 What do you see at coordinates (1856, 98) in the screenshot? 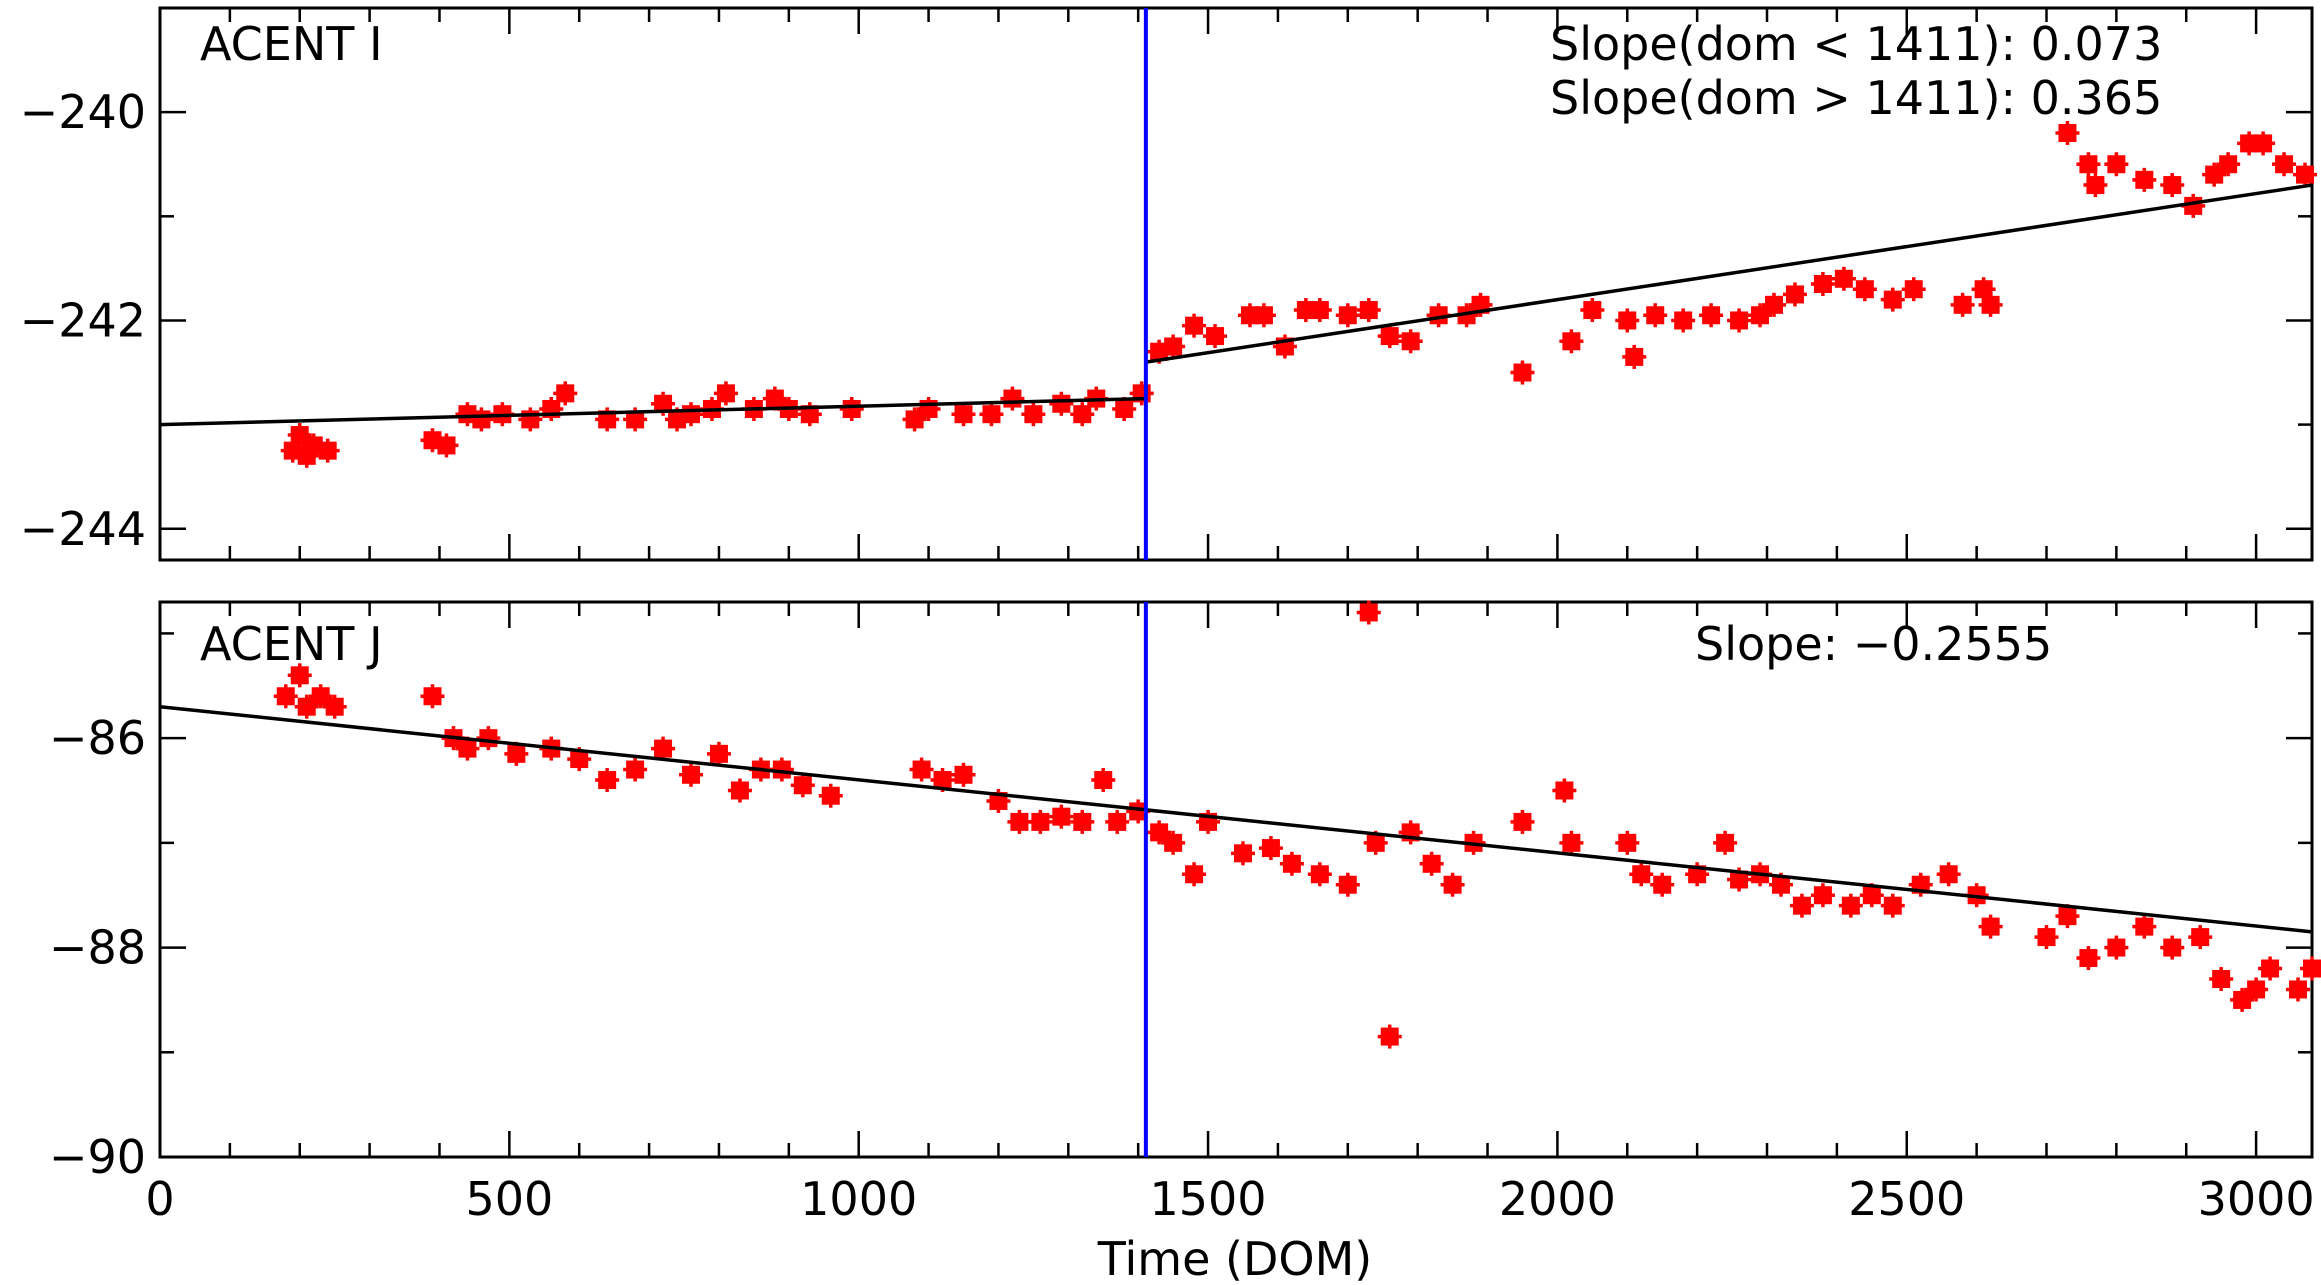
I see `slope-annotation-after: Slope(dom > 1411): 0.365` at bounding box center [1856, 98].